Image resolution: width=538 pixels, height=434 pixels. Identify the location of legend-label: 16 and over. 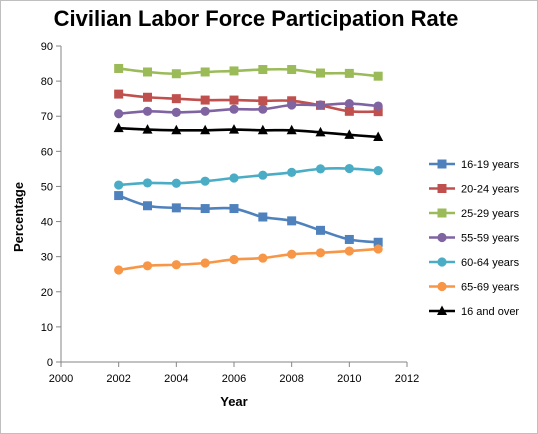
(490, 312).